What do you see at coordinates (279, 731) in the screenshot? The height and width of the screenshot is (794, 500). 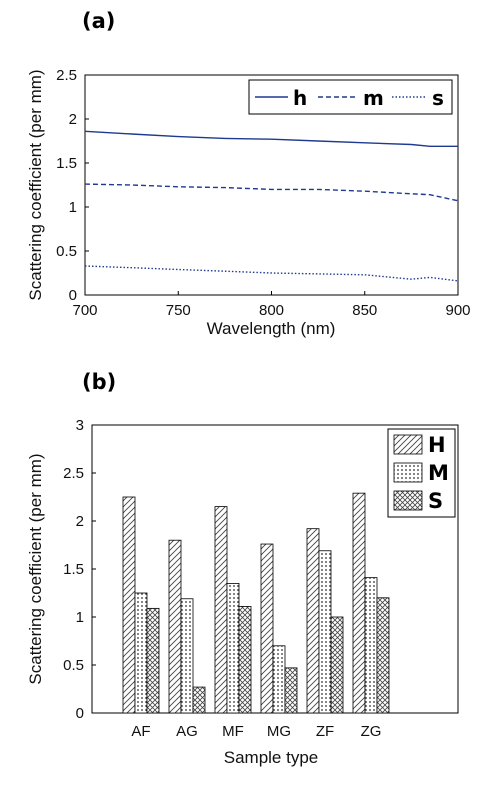 I see `x-tick-label-b: MG` at bounding box center [279, 731].